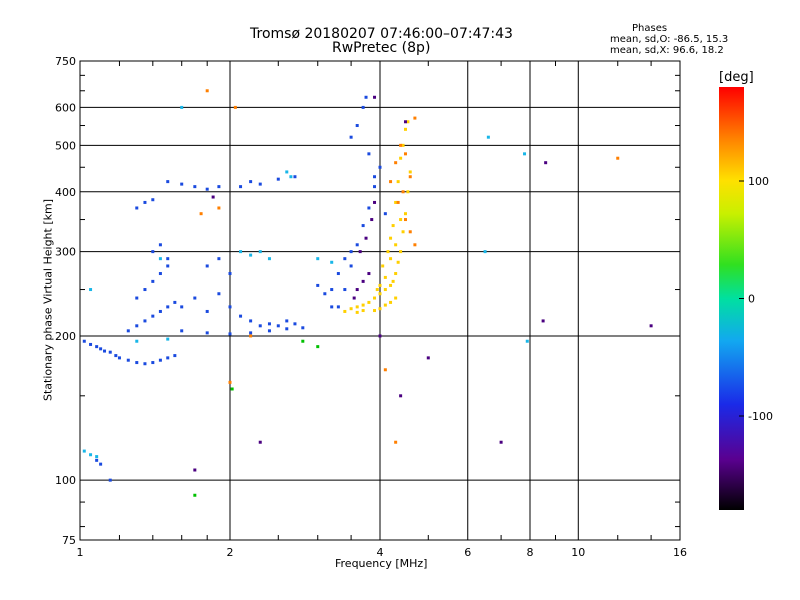 This screenshot has height=600, width=800. I want to click on phases-x-stats: mean, sd,X: 96.6, 18.2, so click(667, 50).